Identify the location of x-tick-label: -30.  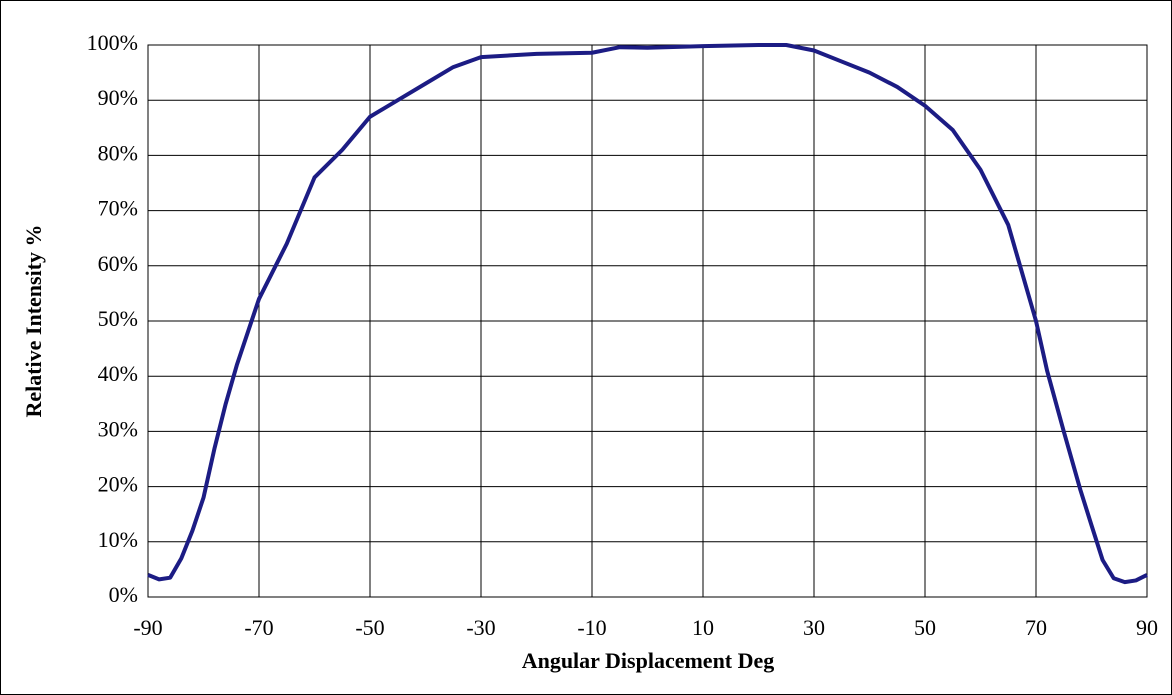
(480, 627).